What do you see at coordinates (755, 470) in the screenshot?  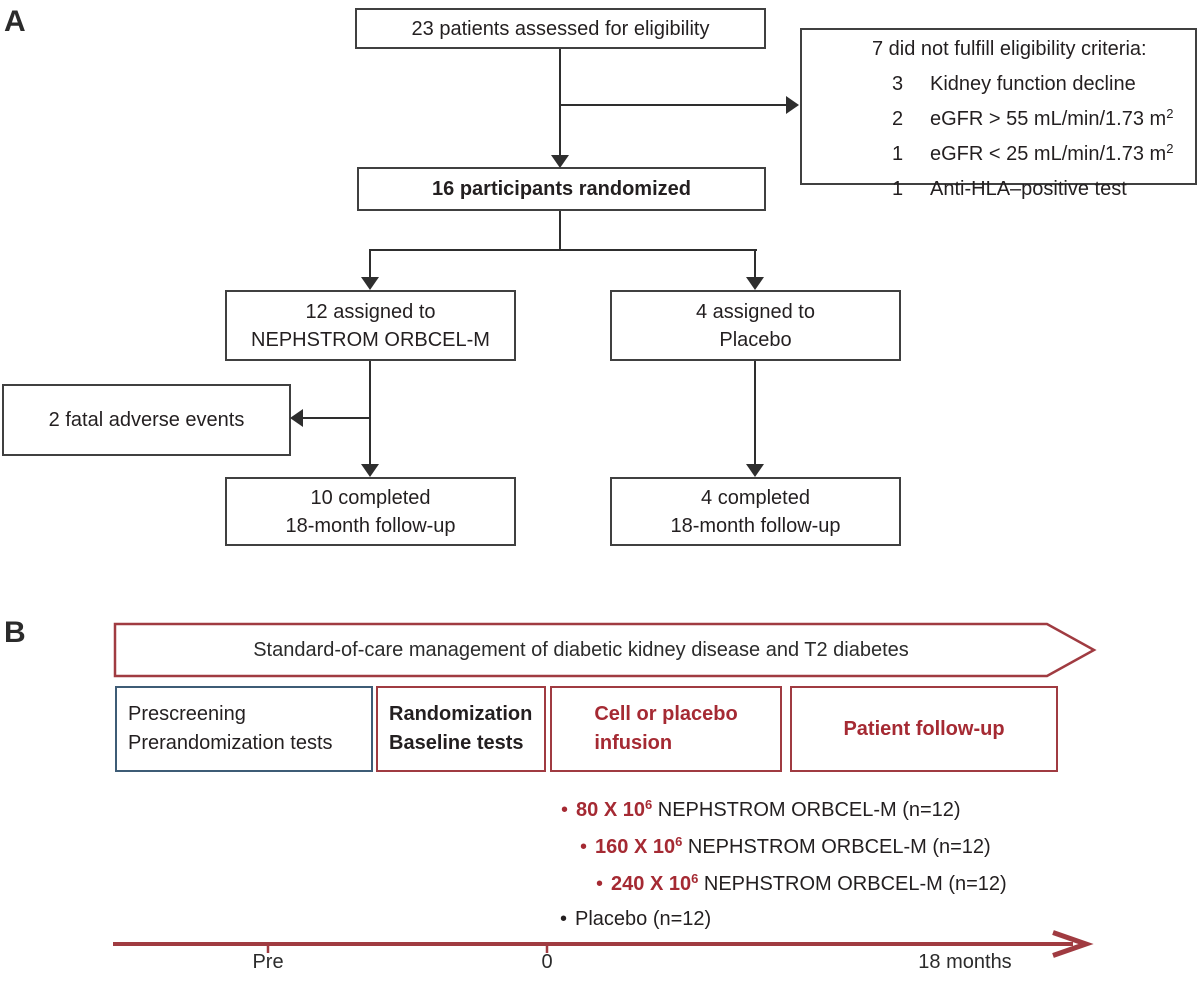 I see `arrowhead-to-completed-placebo-icon` at bounding box center [755, 470].